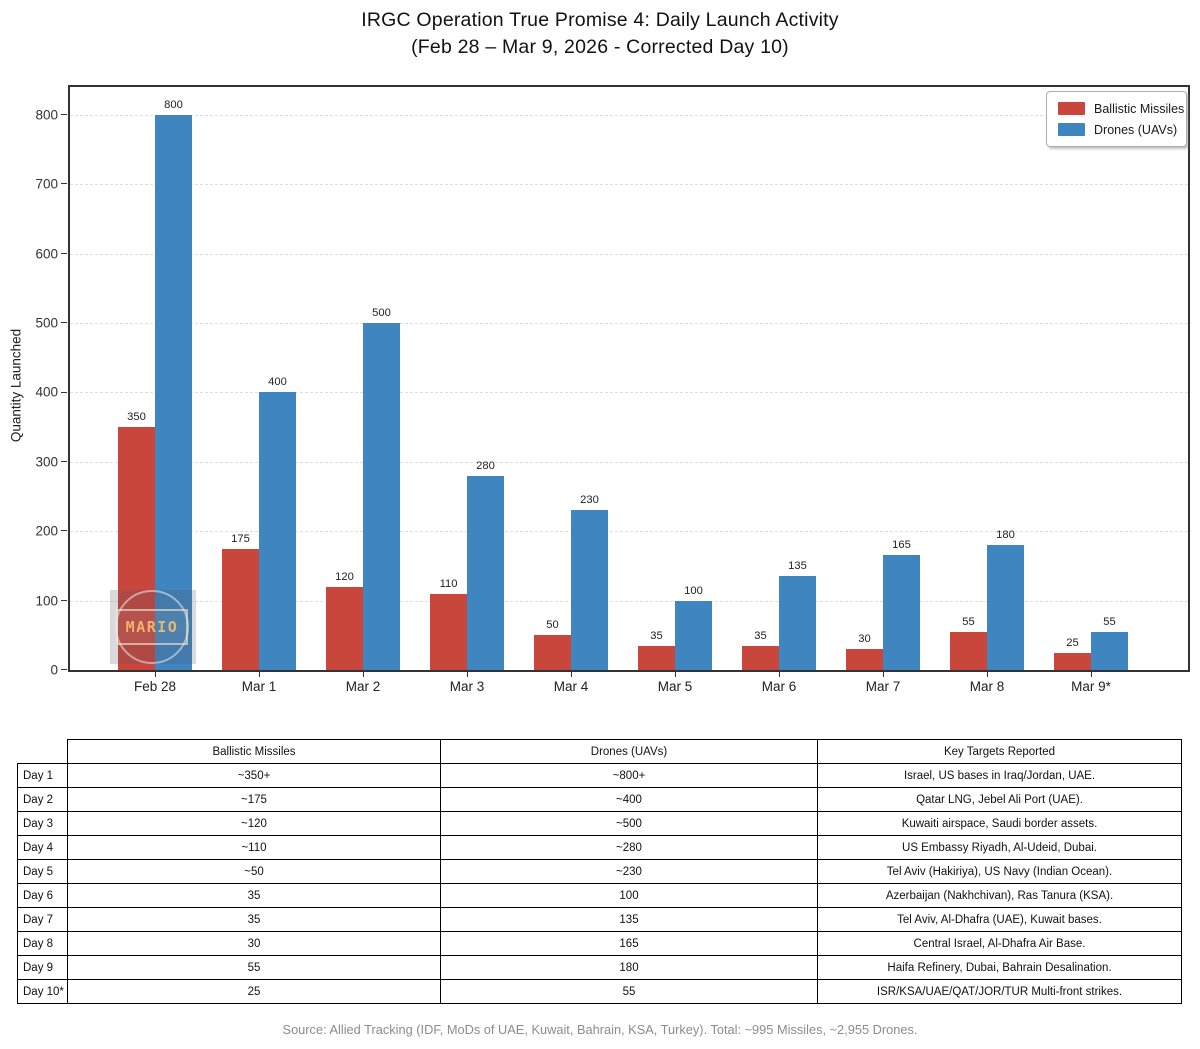 This screenshot has height=1049, width=1200. I want to click on column-header-2: Key Targets Reported, so click(999, 751).